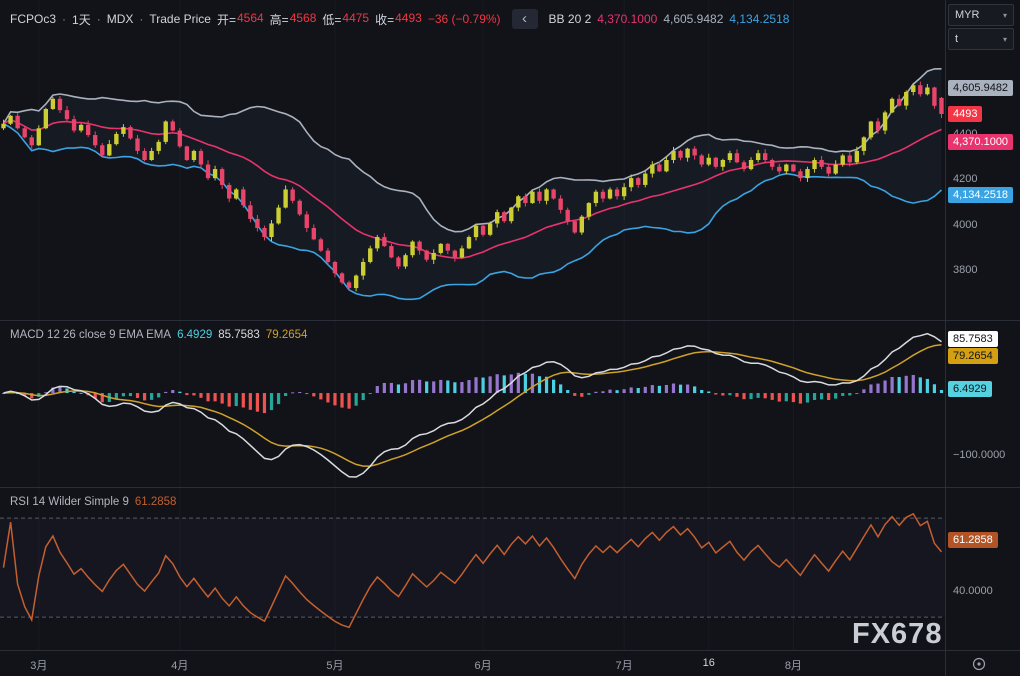 The height and width of the screenshot is (676, 1020). I want to click on high-value: 高= 4568, so click(293, 18).